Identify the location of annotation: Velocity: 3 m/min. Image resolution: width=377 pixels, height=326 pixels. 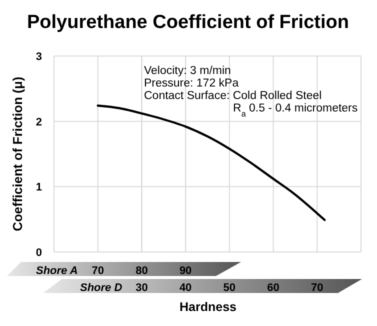
(187, 71).